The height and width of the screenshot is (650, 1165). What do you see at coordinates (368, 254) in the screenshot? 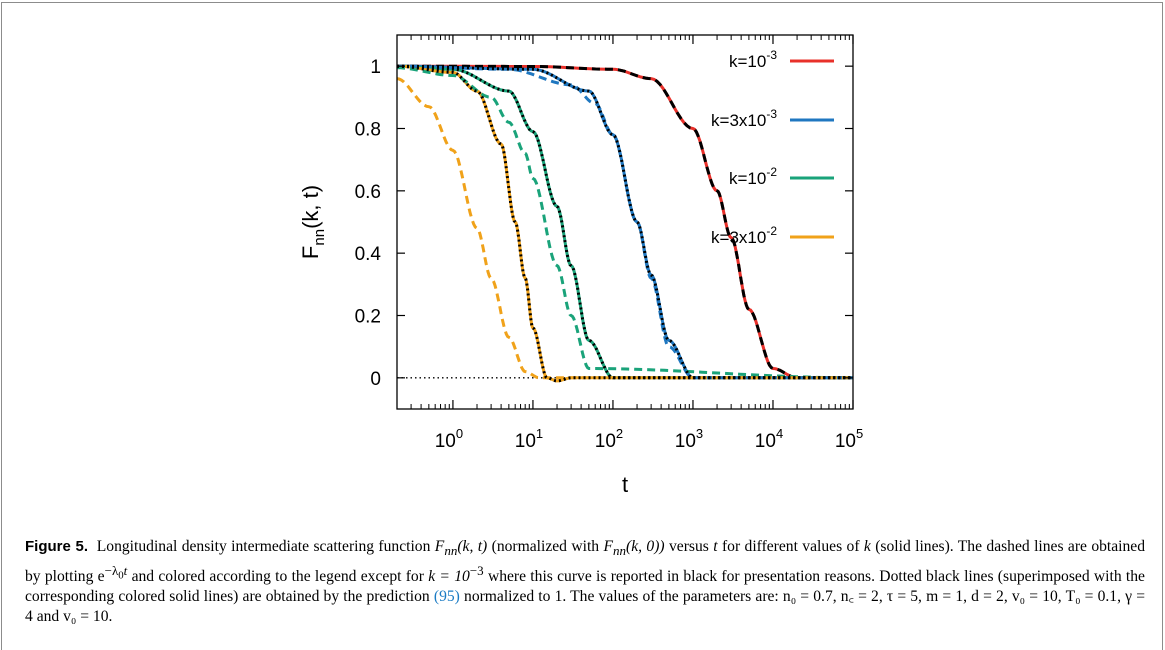
I see `y-tick-label-2: 0.4` at bounding box center [368, 254].